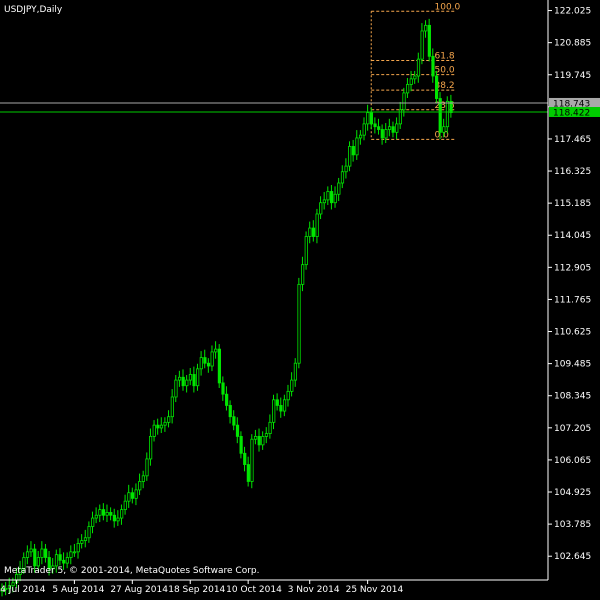 Image resolution: width=600 pixels, height=600 pixels. Describe the element at coordinates (448, 7) in the screenshot. I see `fib-level-label: 100.0` at that location.